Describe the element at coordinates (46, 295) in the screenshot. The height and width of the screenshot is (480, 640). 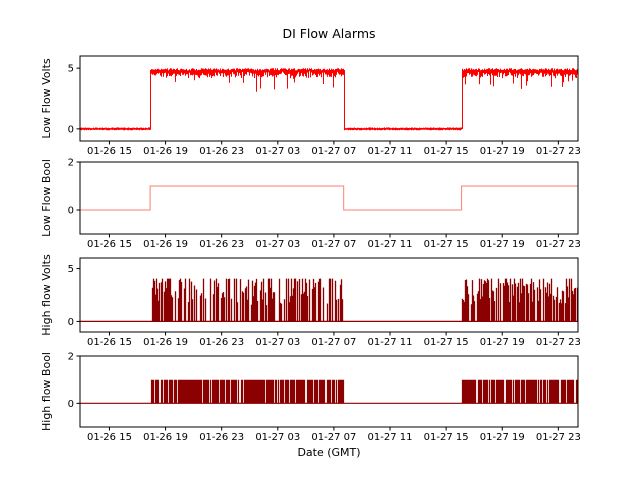
I see `y-axis-label-high-flow-volts: High flow Volts` at that location.